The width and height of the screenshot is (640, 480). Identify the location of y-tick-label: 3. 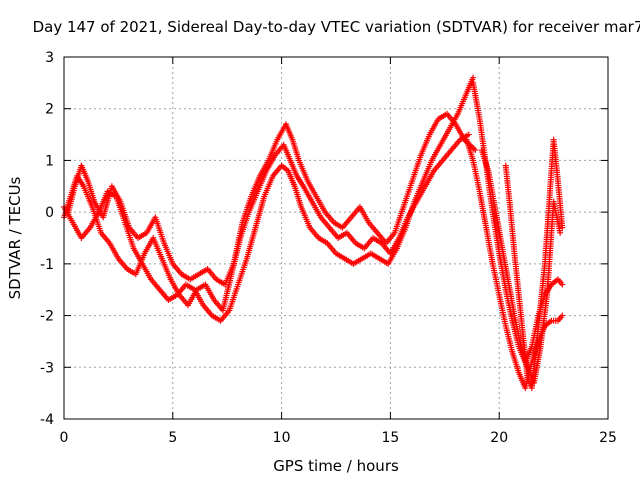
(49, 58).